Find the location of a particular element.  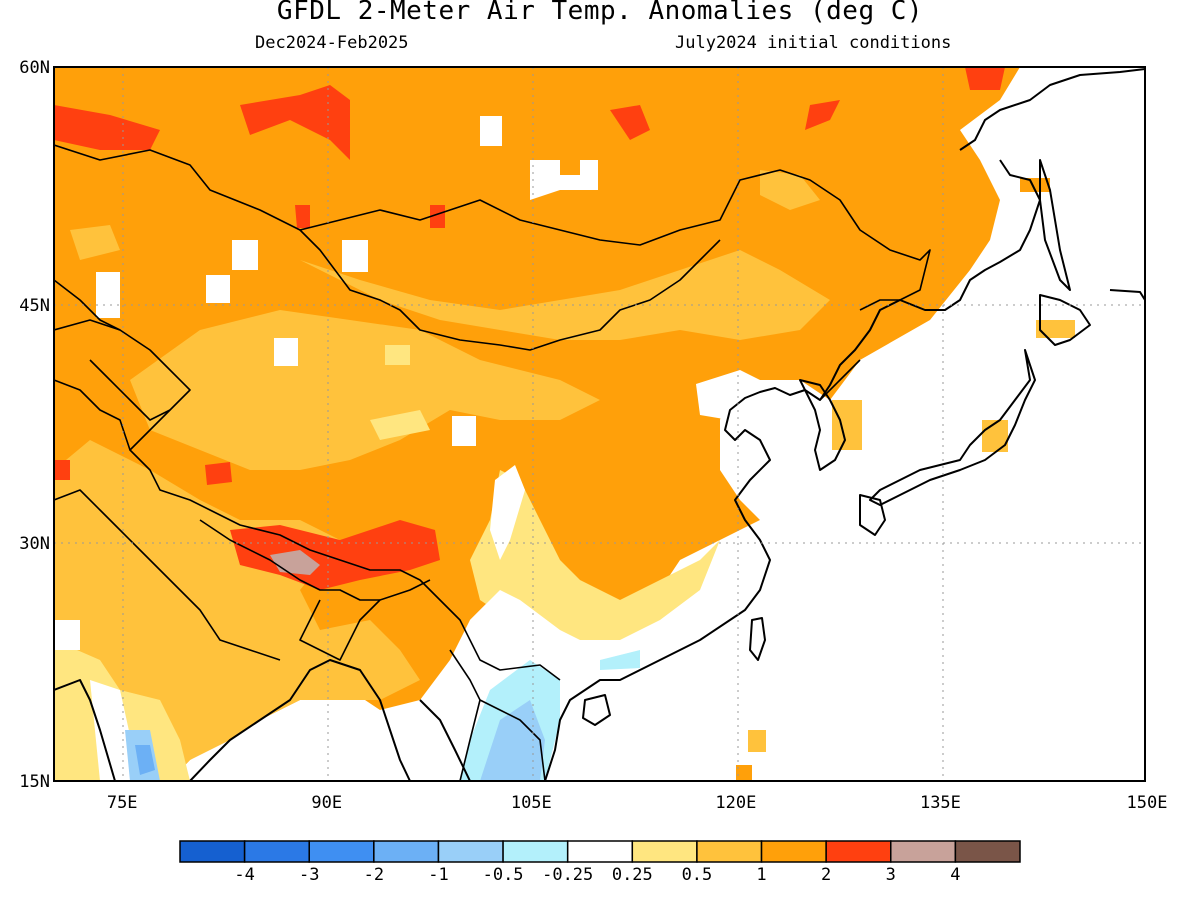

anomaly-region-korea is located at coordinates (847, 425).